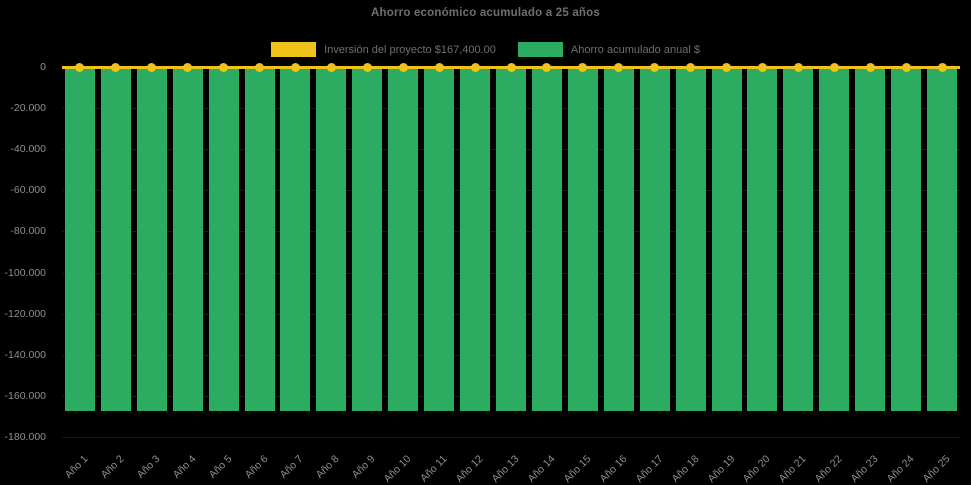 This screenshot has height=485, width=971. What do you see at coordinates (485, 13) in the screenshot?
I see `chart-title: Ahorro económico acumulado a 25 años` at bounding box center [485, 13].